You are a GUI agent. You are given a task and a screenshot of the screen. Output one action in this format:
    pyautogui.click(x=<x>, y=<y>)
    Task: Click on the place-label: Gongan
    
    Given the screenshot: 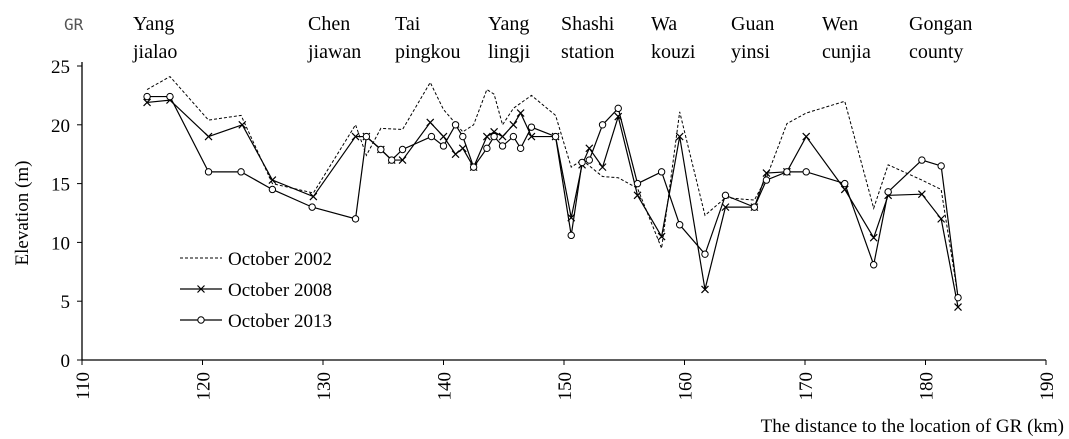 What is the action you would take?
    pyautogui.click(x=940, y=24)
    